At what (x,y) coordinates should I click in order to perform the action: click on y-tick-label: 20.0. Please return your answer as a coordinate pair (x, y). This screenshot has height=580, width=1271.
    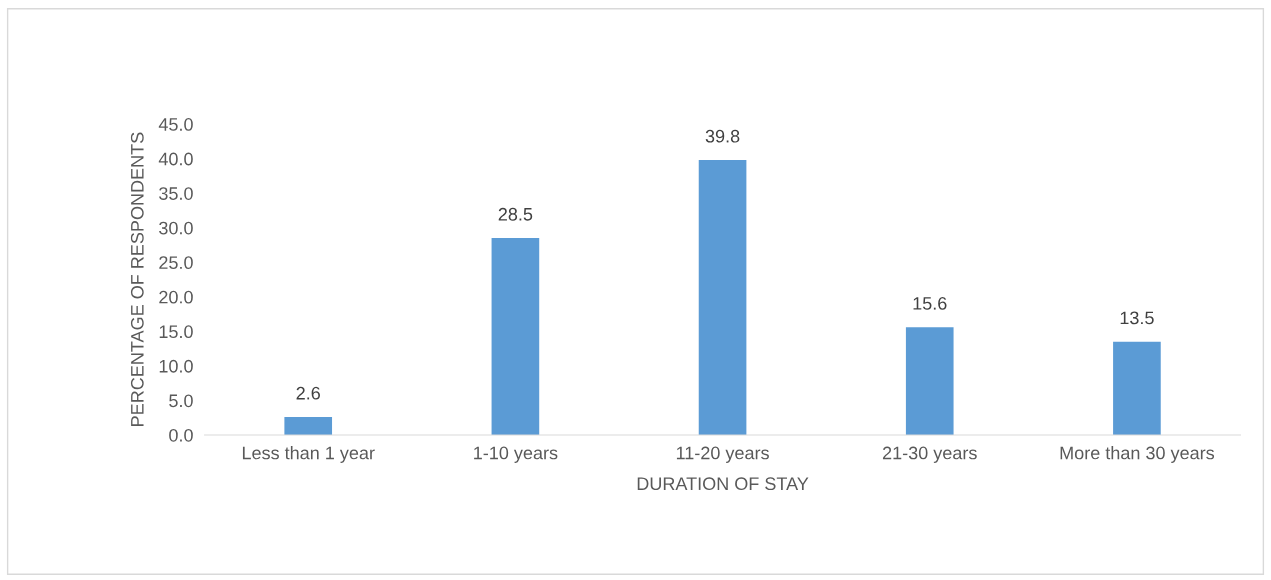
    Looking at the image, I should click on (176, 297).